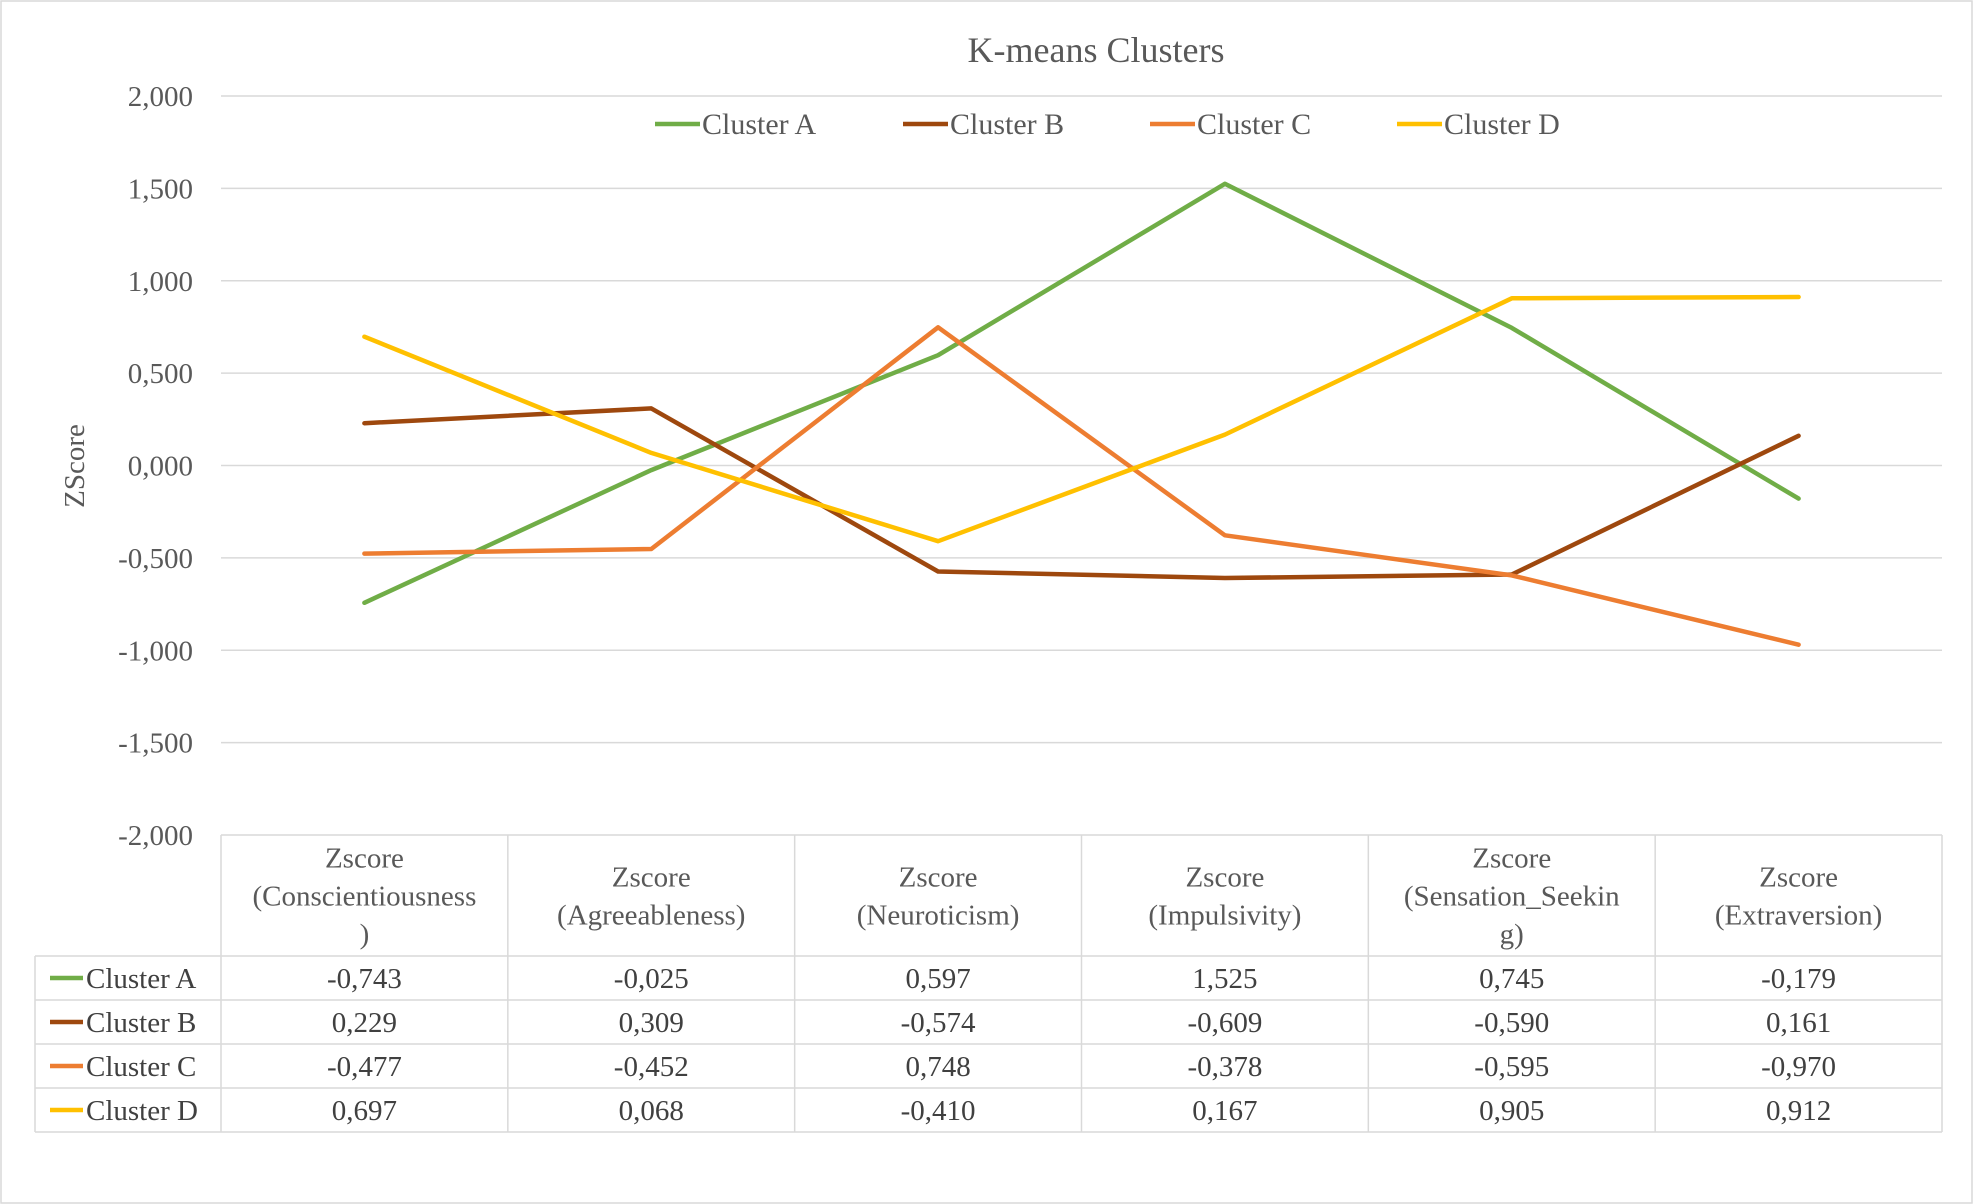 This screenshot has width=1973, height=1204. Describe the element at coordinates (1007, 124) in the screenshot. I see `legend-label: Cluster B` at that location.